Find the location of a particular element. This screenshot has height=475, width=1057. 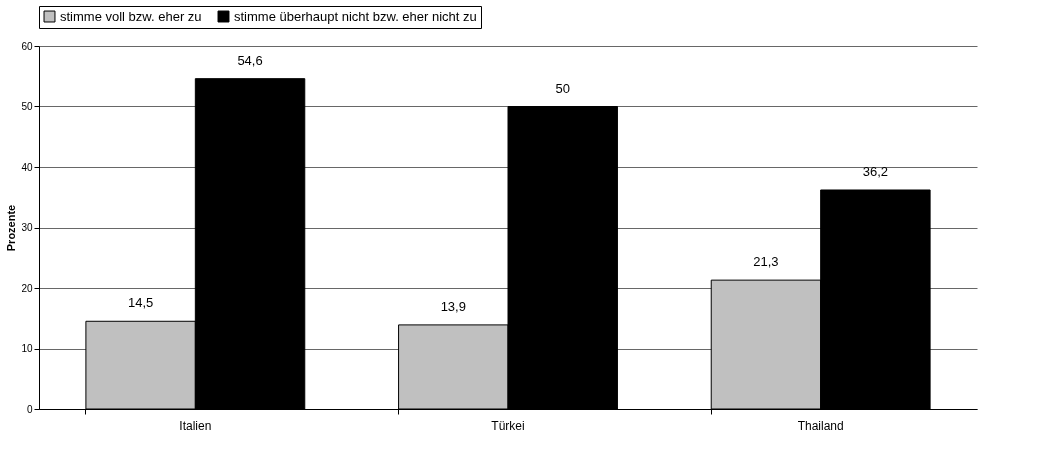

data-label: 21,3 is located at coordinates (766, 262).